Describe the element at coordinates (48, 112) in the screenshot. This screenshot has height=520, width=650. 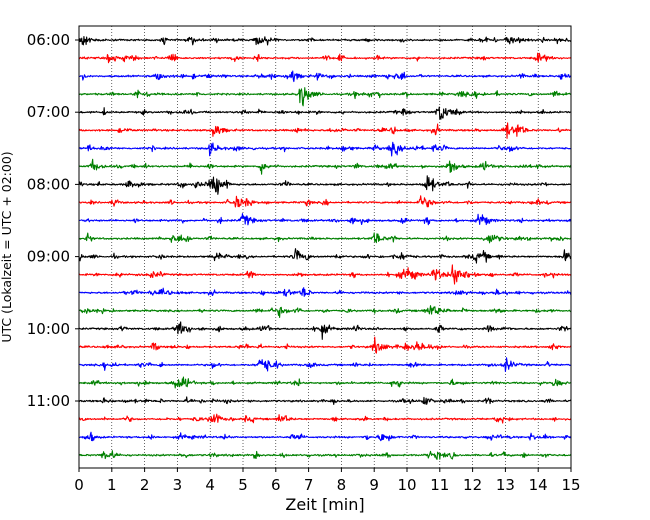
I see `y-tick-label: 07:00` at that location.